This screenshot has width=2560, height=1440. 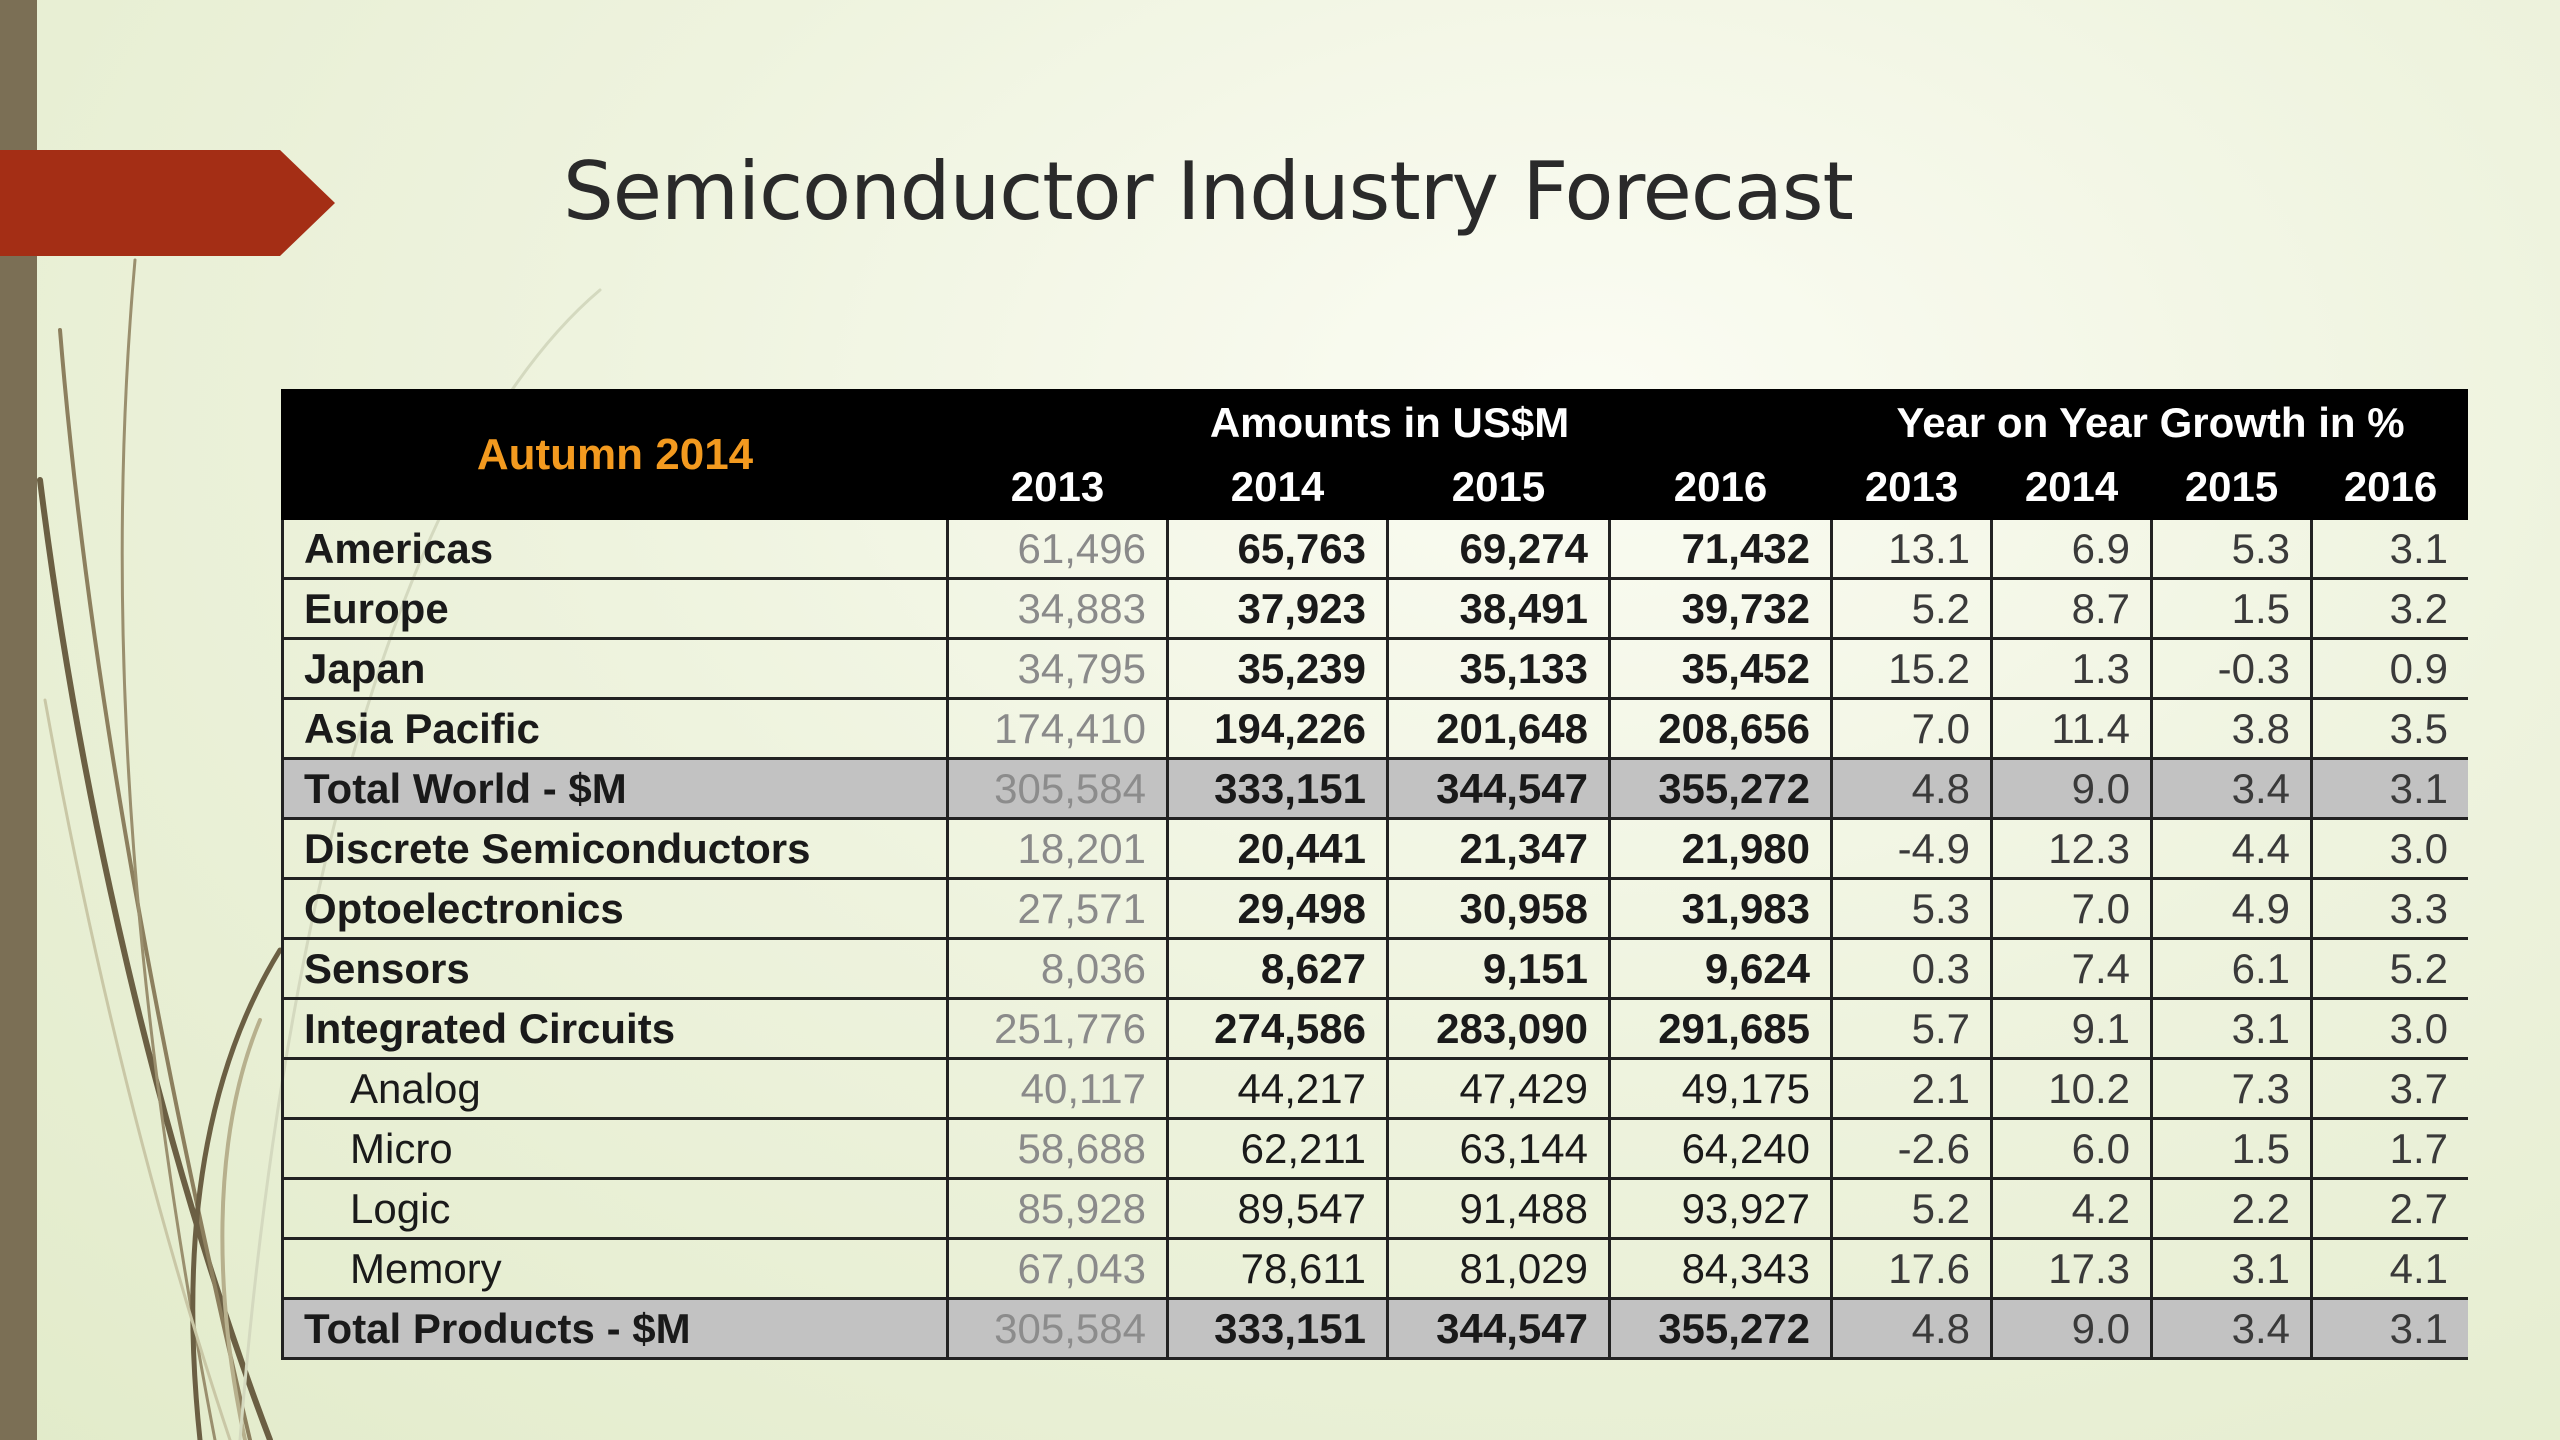 What do you see at coordinates (615, 668) in the screenshot?
I see `row-label: Japan` at bounding box center [615, 668].